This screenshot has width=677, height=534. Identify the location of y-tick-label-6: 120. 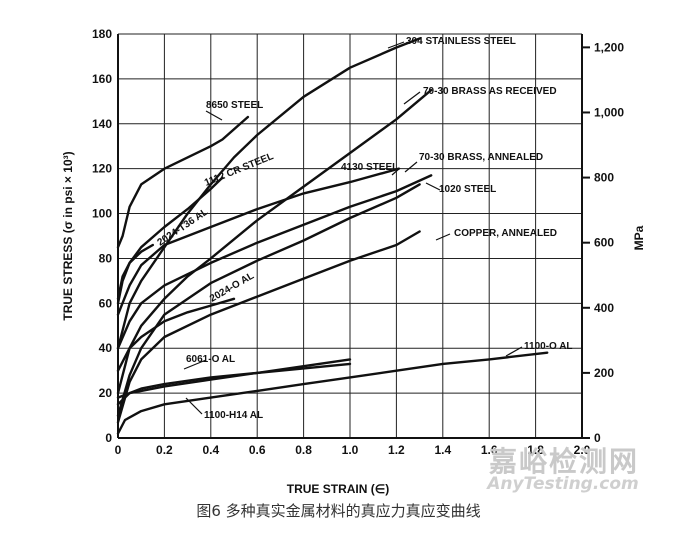
(102, 169).